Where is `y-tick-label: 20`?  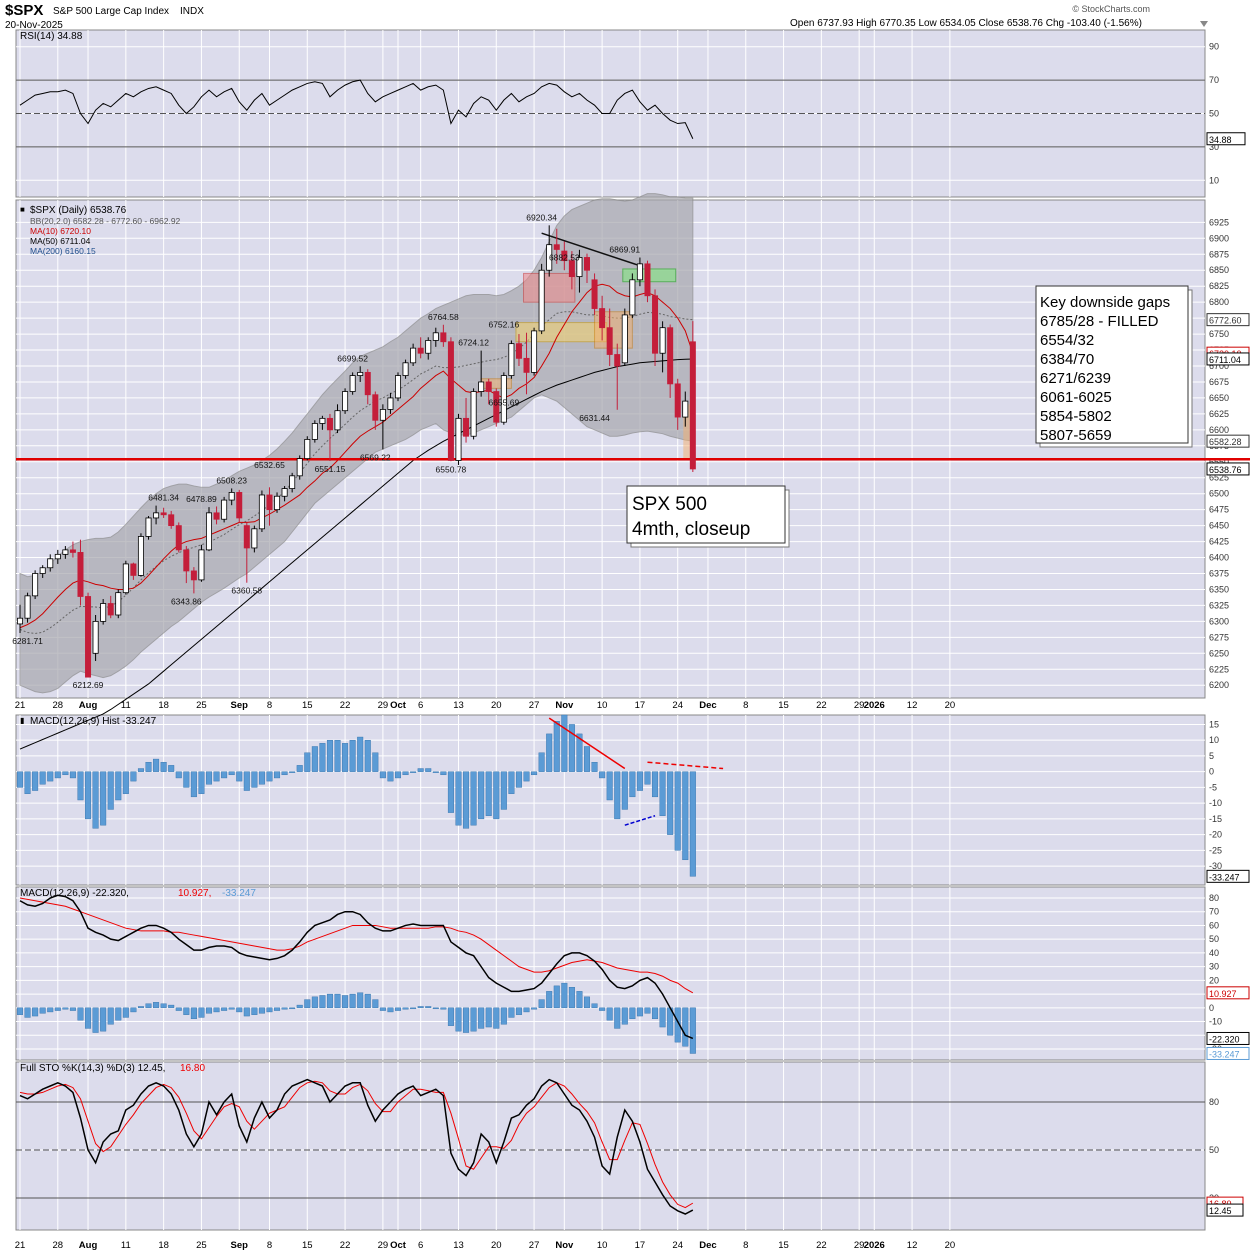 y-tick-label: 20 is located at coordinates (1214, 980).